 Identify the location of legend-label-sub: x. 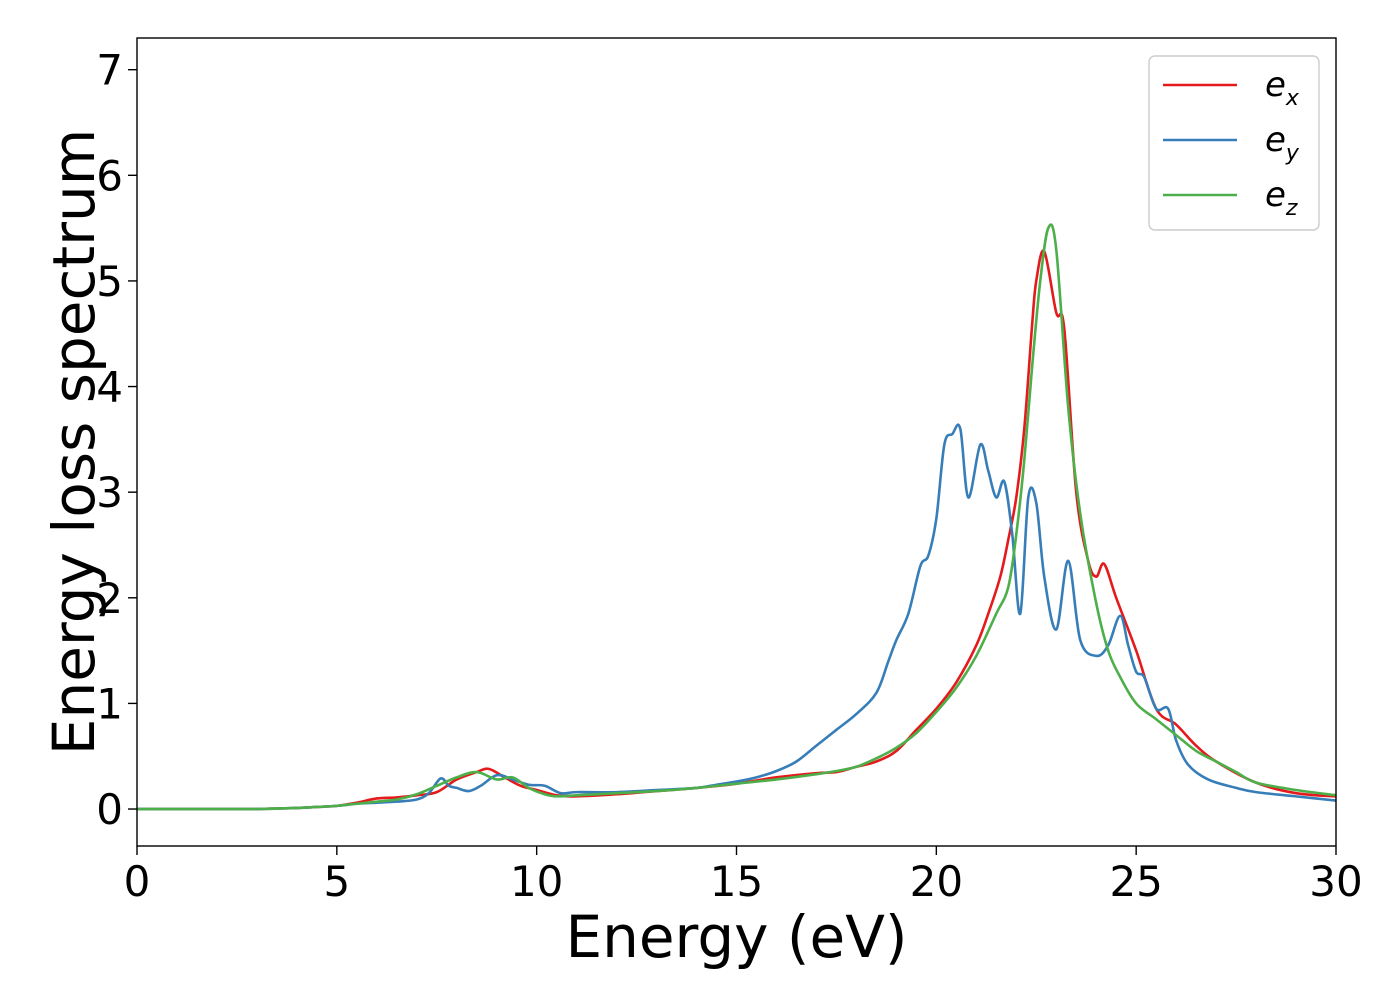
(1292, 98).